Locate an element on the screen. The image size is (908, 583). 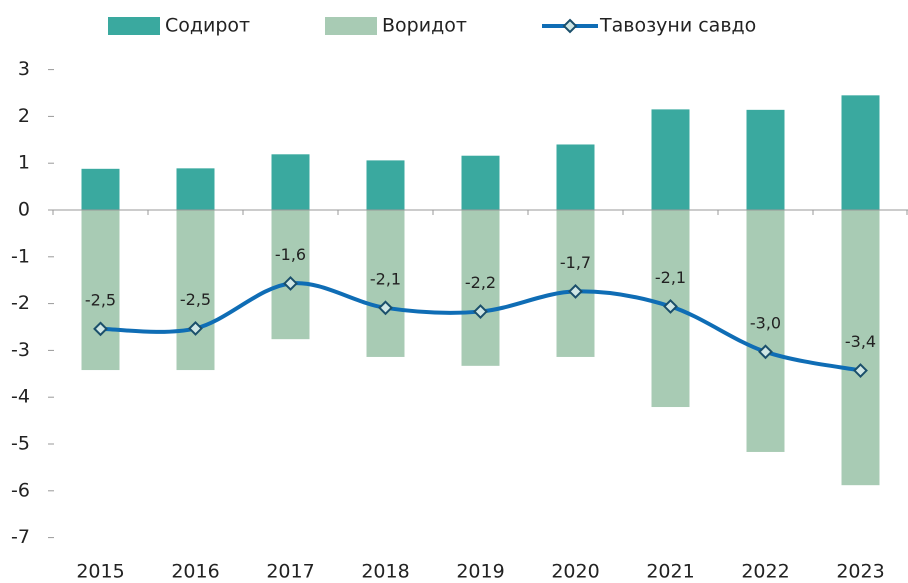
y-tick-label: 0 is located at coordinates (24, 210).